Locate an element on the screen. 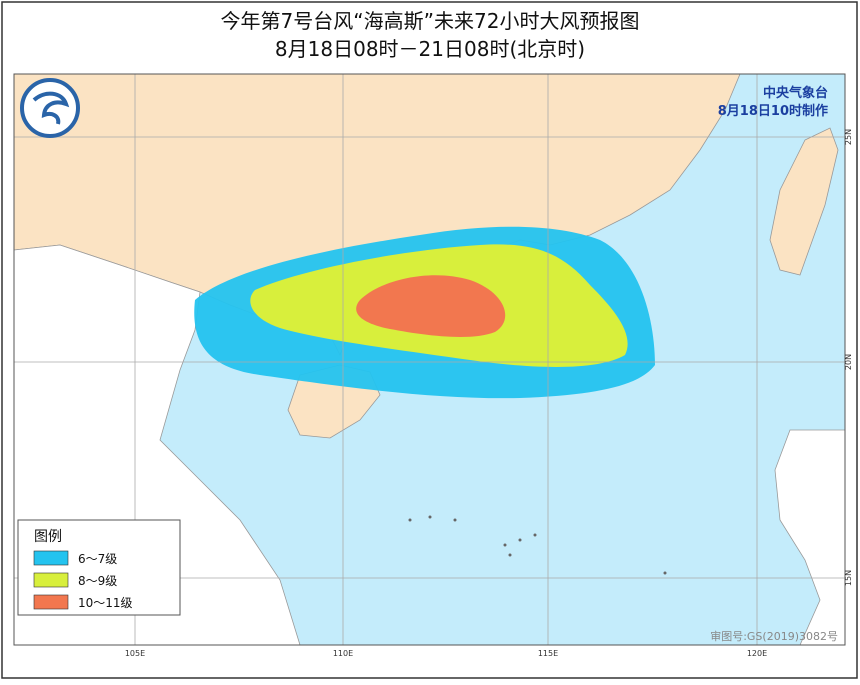 The height and width of the screenshot is (685, 860). legend-title: 图例 is located at coordinates (48, 537).